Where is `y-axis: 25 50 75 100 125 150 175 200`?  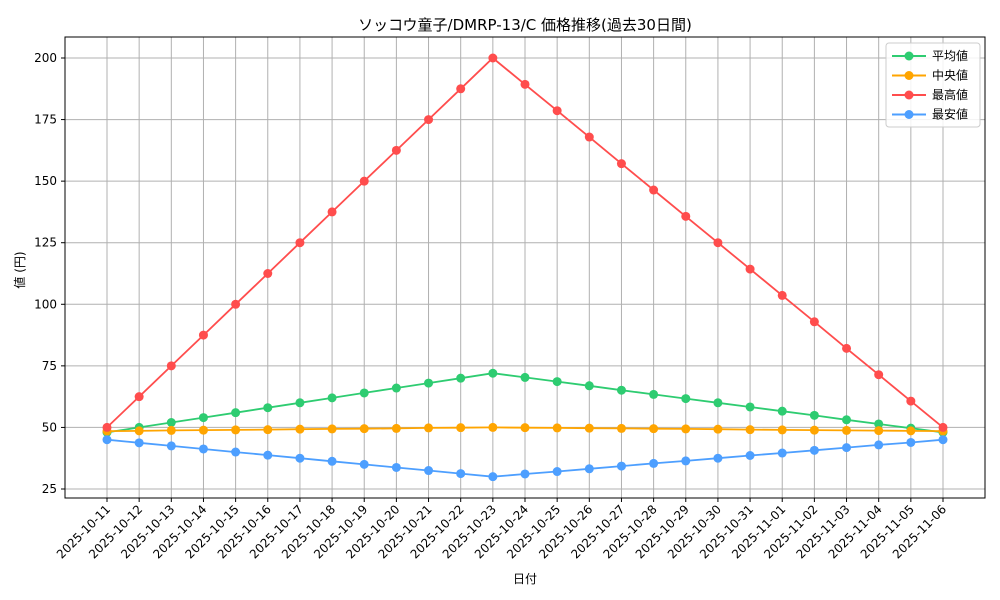 y-axis: 25 50 75 100 125 150 175 200 is located at coordinates (49, 273).